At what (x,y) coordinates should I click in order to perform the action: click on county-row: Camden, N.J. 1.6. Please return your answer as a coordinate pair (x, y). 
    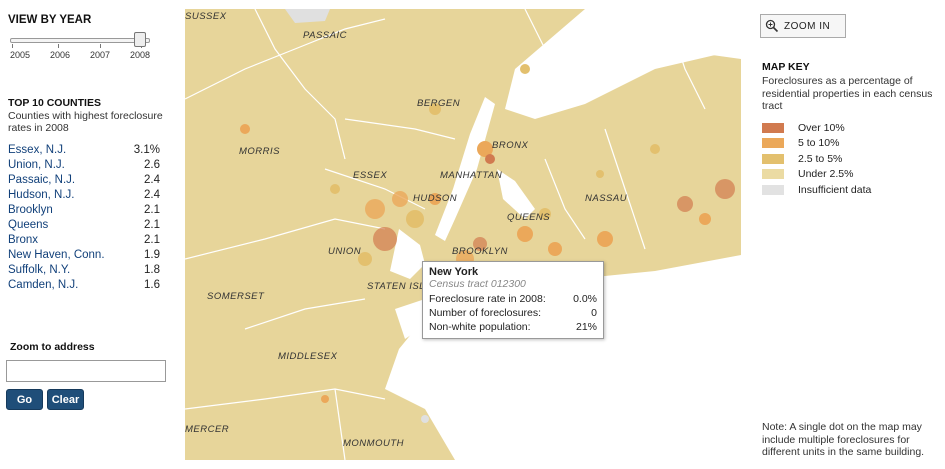
    Looking at the image, I should click on (84, 286).